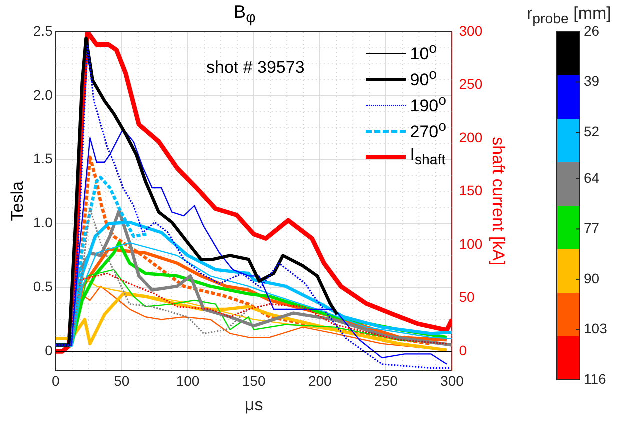  I want to click on y2-tick-label: 50, so click(467, 297).